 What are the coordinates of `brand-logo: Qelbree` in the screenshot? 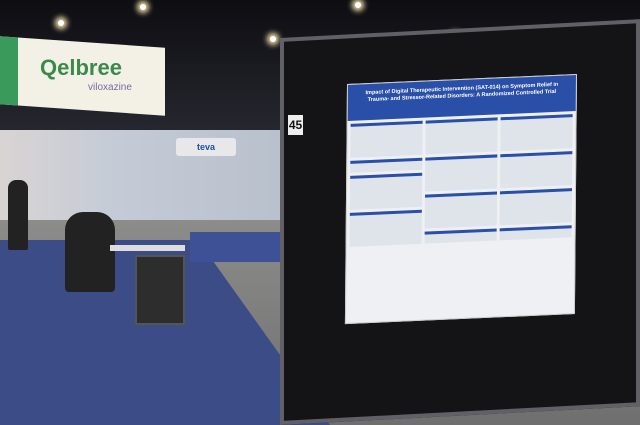 It's located at (81, 67).